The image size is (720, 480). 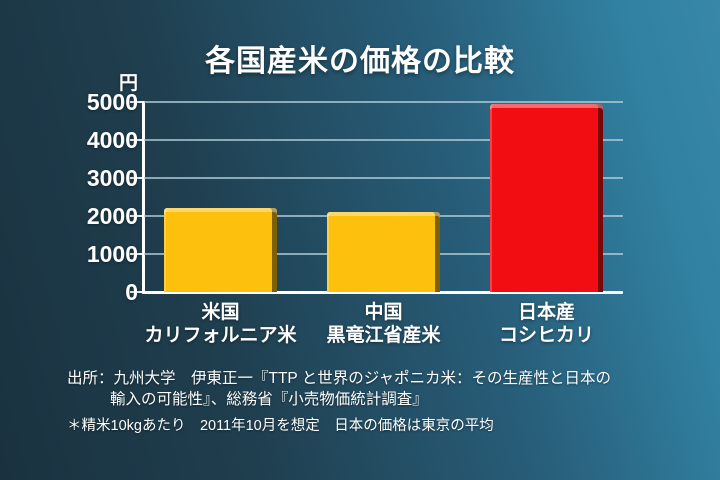 I want to click on y-tick-label-2000: 2000, so click(x=112, y=216).